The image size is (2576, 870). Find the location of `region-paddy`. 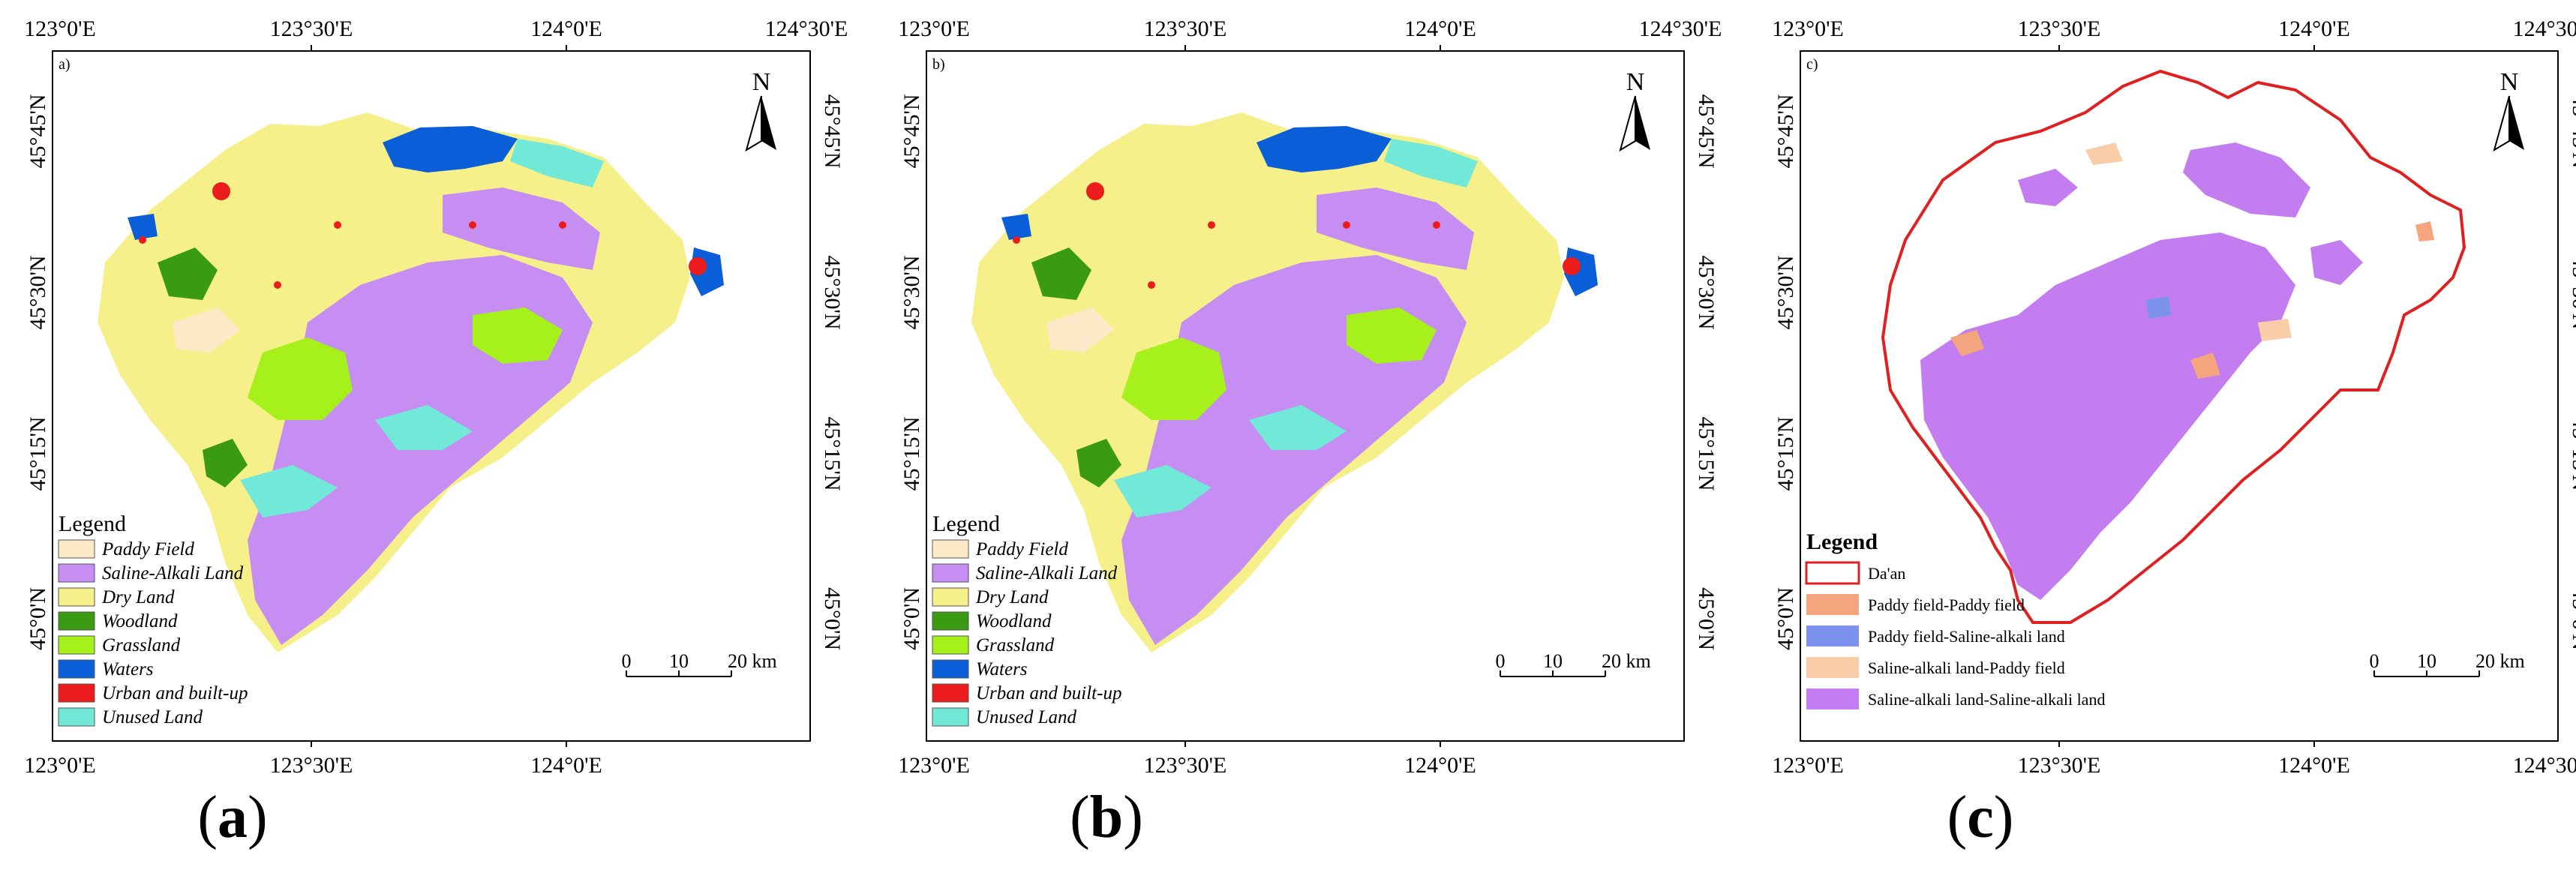

region-paddy is located at coordinates (1080, 330).